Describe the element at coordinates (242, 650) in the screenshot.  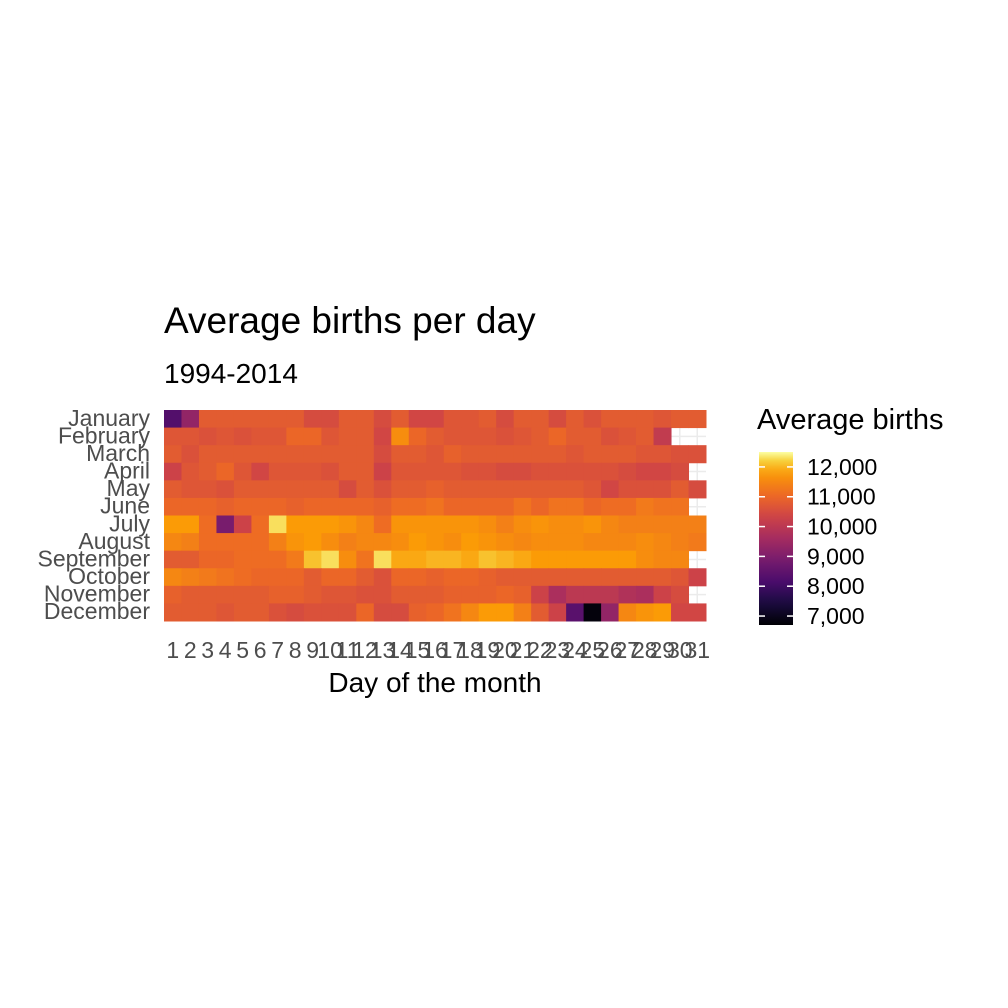
I see `x-tick-label: 5` at that location.